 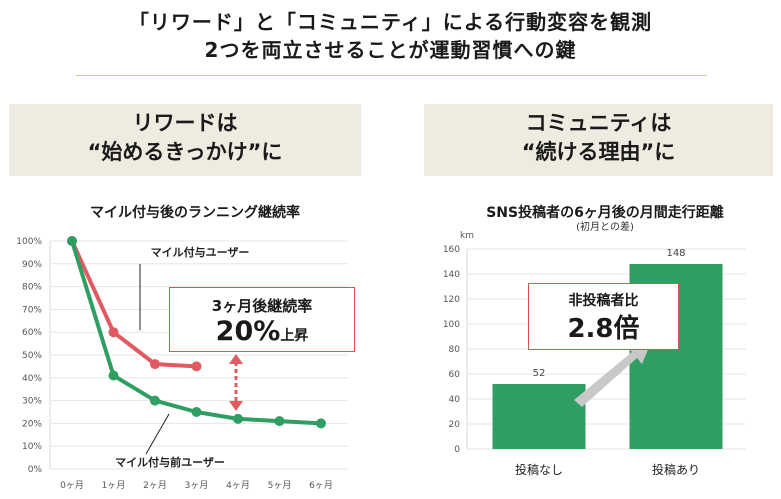 I want to click on y-tick-label: 0%, so click(x=35, y=470).